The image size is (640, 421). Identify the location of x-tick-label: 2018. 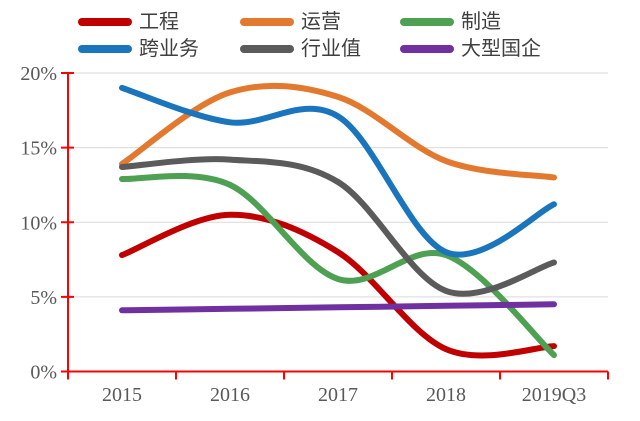
(446, 395).